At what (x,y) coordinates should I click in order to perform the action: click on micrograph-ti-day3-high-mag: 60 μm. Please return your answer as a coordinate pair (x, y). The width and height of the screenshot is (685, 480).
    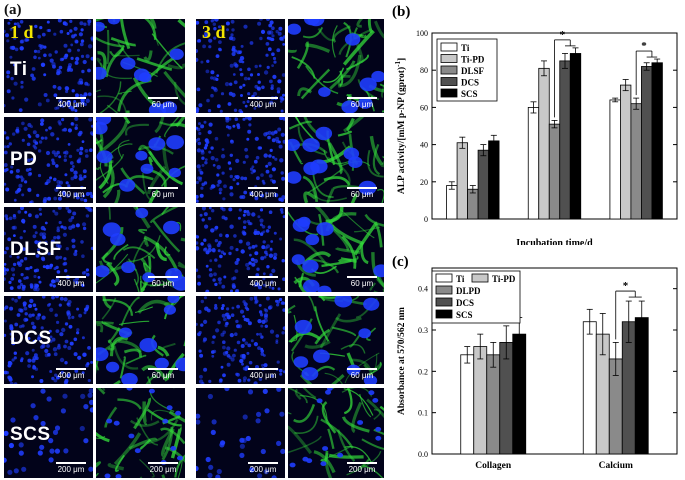
    Looking at the image, I should click on (336, 66).